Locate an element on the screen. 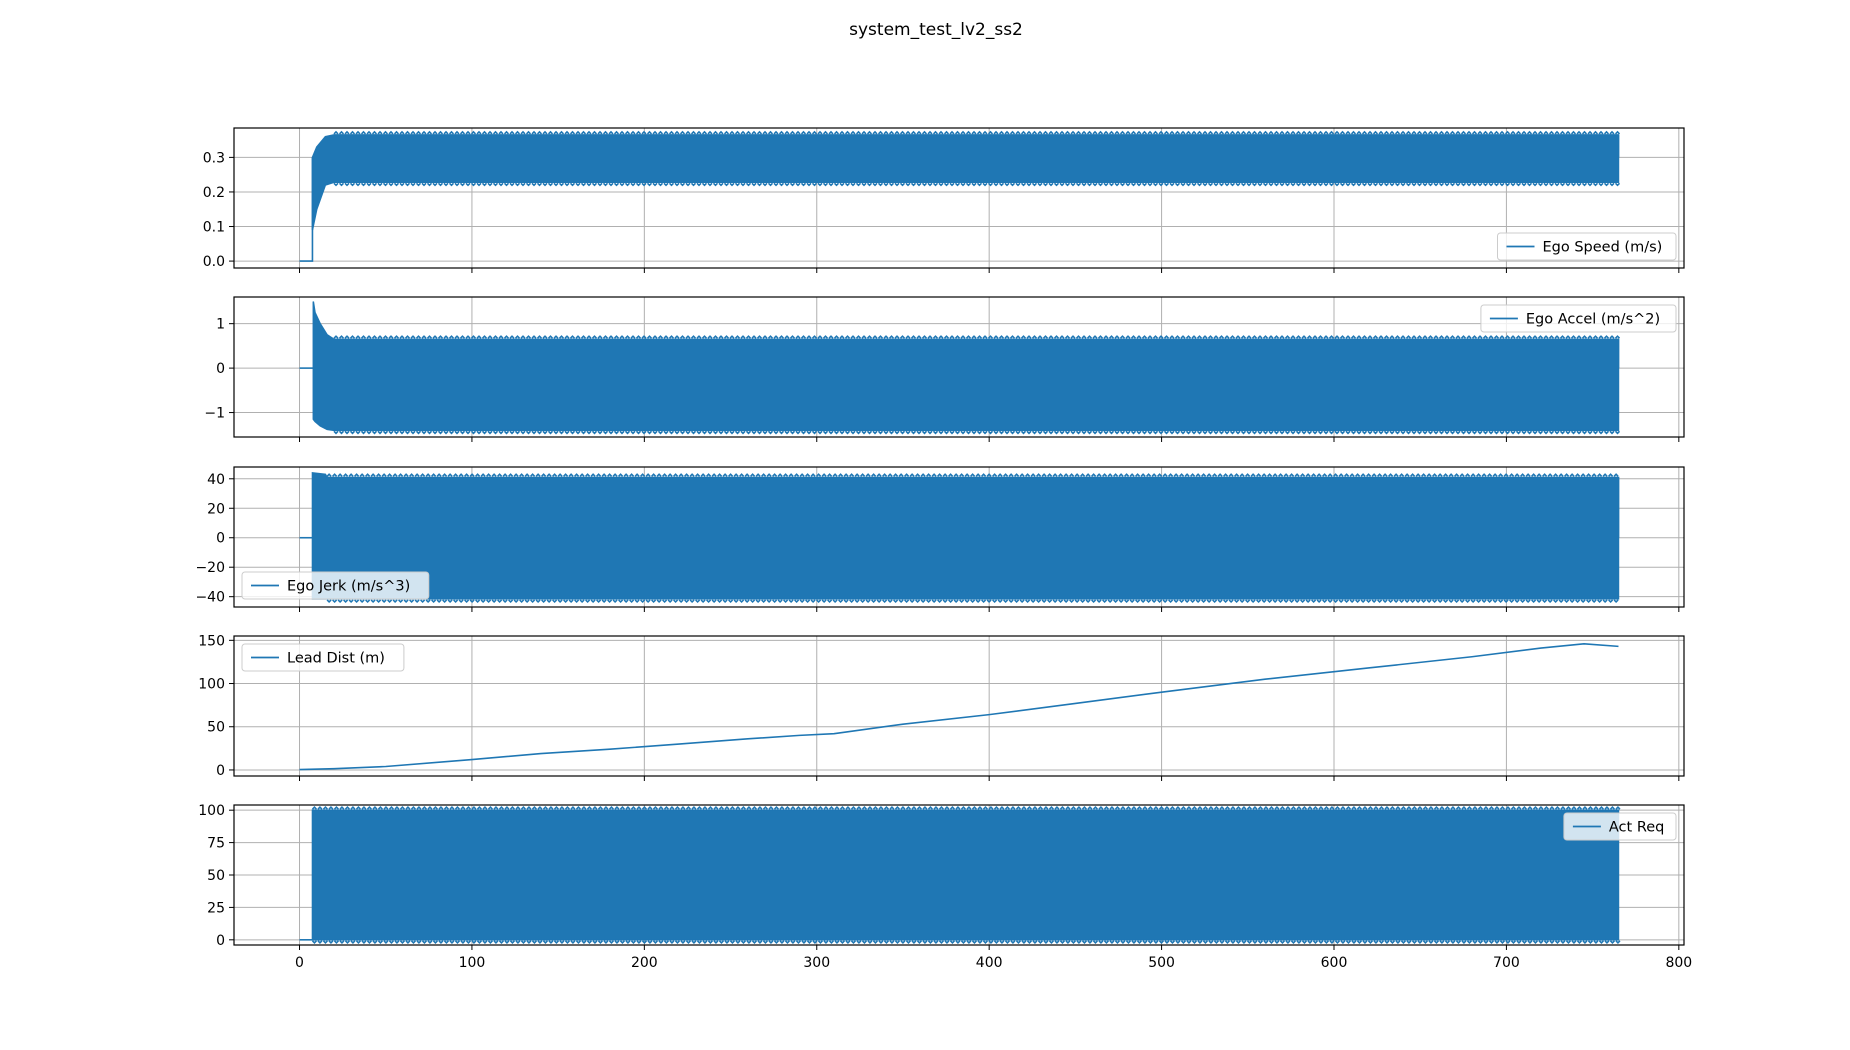 This screenshot has height=1050, width=1850. y-tick-label: −40 is located at coordinates (210, 598).